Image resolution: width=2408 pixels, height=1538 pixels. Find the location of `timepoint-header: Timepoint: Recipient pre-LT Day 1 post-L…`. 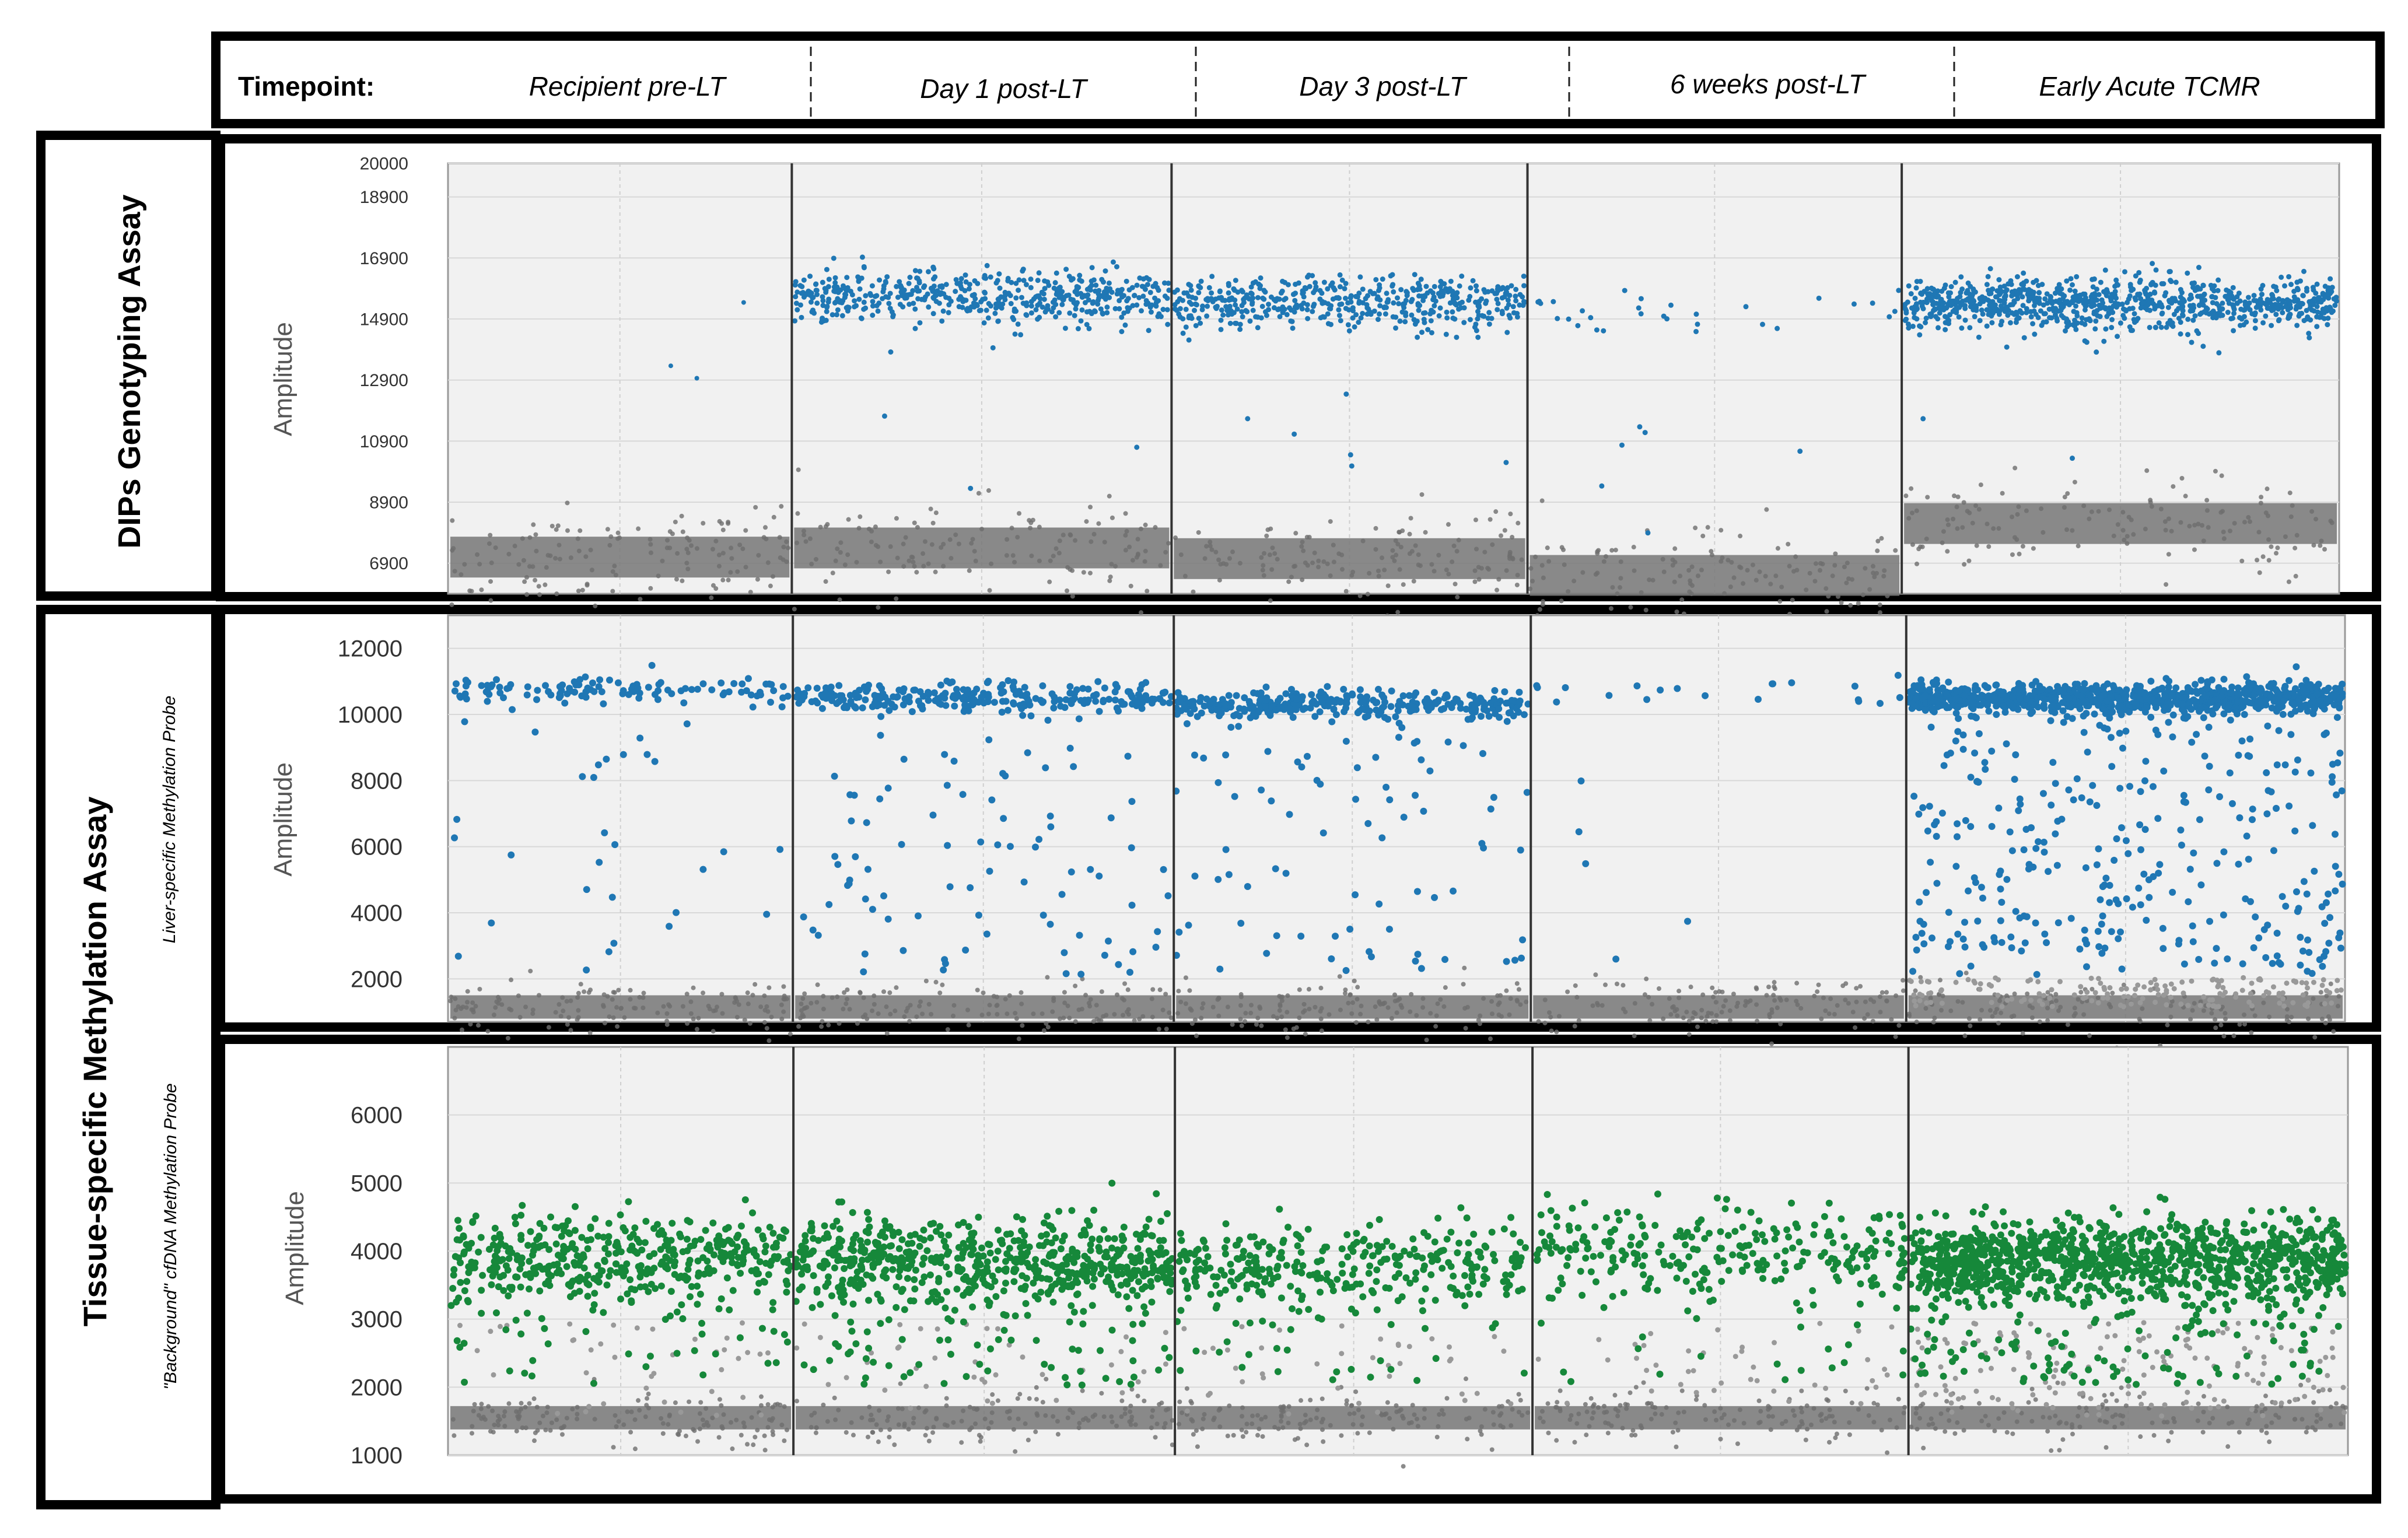

timepoint-header: Timepoint: Recipient pre-LT Day 1 post-L… is located at coordinates (1298, 79).